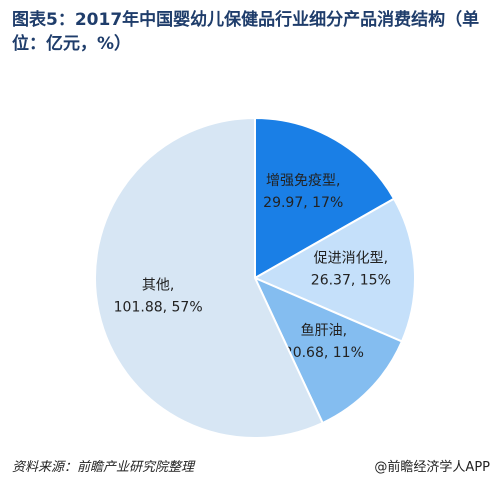  Describe the element at coordinates (103, 467) in the screenshot. I see `source-note: 资料来源：前瞻产业研究院整理` at that location.